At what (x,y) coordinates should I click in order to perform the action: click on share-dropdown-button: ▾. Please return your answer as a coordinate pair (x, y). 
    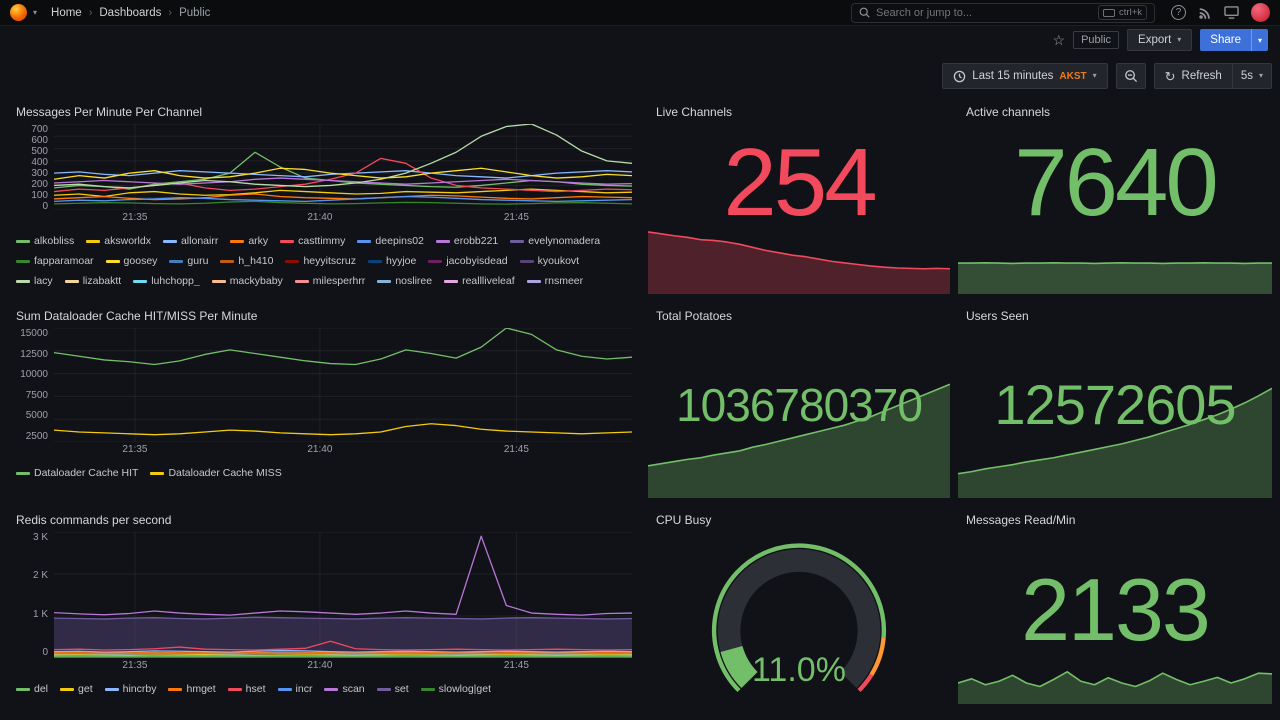
    Looking at the image, I should click on (1259, 40).